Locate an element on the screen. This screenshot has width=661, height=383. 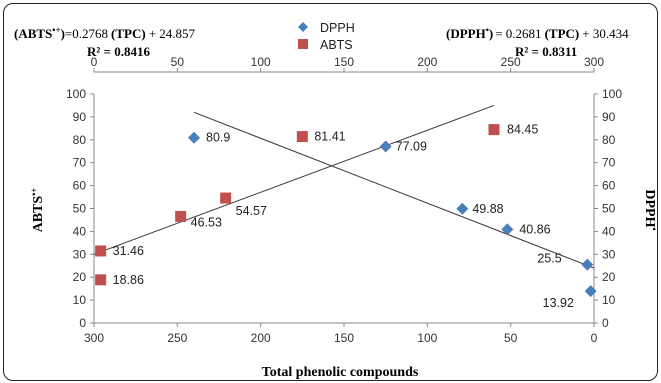
y-tick-label-left: 70 is located at coordinates (80, 163).